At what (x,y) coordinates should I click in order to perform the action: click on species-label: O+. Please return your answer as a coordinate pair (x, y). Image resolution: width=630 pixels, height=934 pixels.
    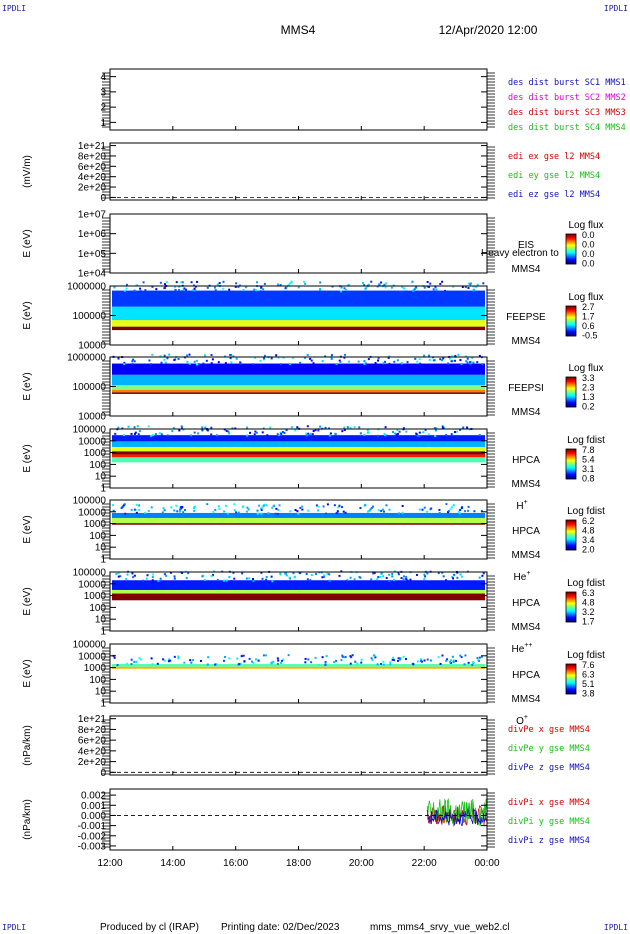
    Looking at the image, I should click on (522, 720).